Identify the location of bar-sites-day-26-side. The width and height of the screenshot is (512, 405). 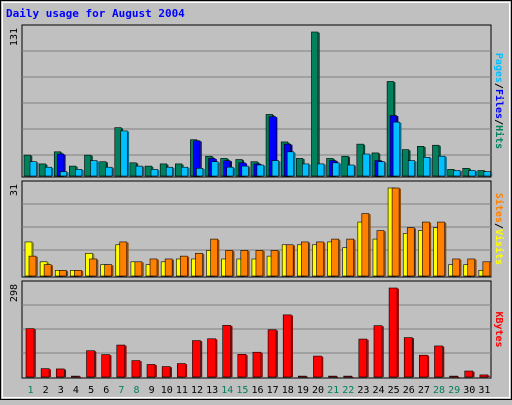
(415, 252).